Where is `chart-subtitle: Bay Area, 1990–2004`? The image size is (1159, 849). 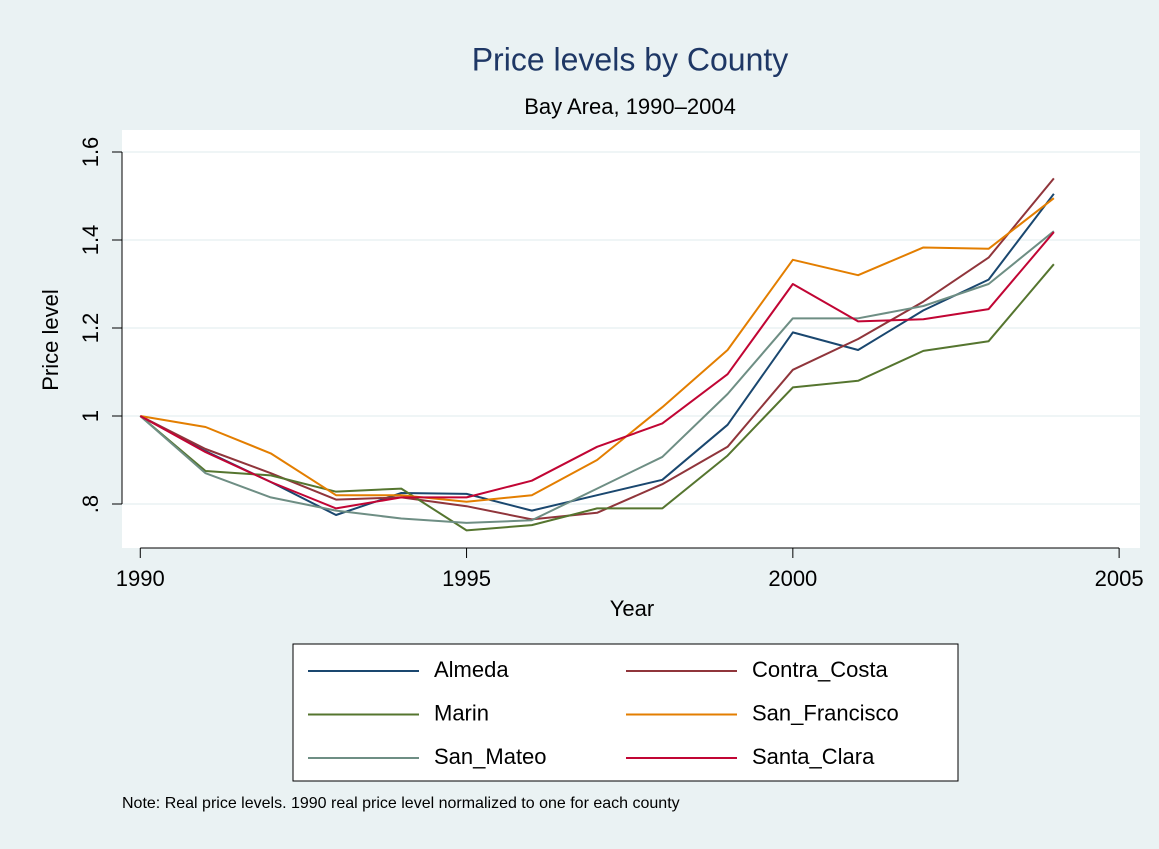
chart-subtitle: Bay Area, 1990–2004 is located at coordinates (630, 106).